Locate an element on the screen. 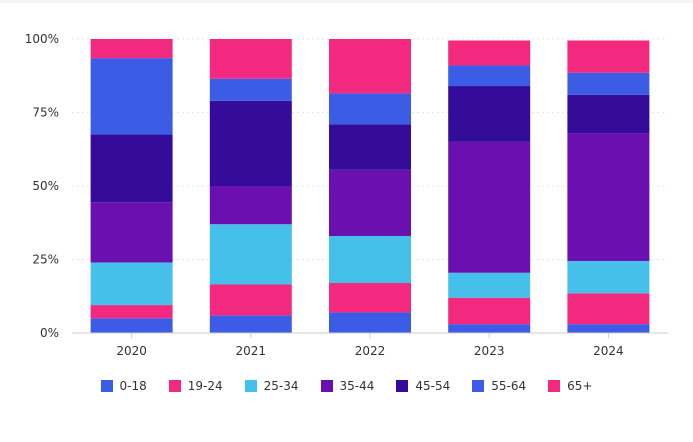 The width and height of the screenshot is (693, 442). bar-segment-0-18-2020 is located at coordinates (131, 325).